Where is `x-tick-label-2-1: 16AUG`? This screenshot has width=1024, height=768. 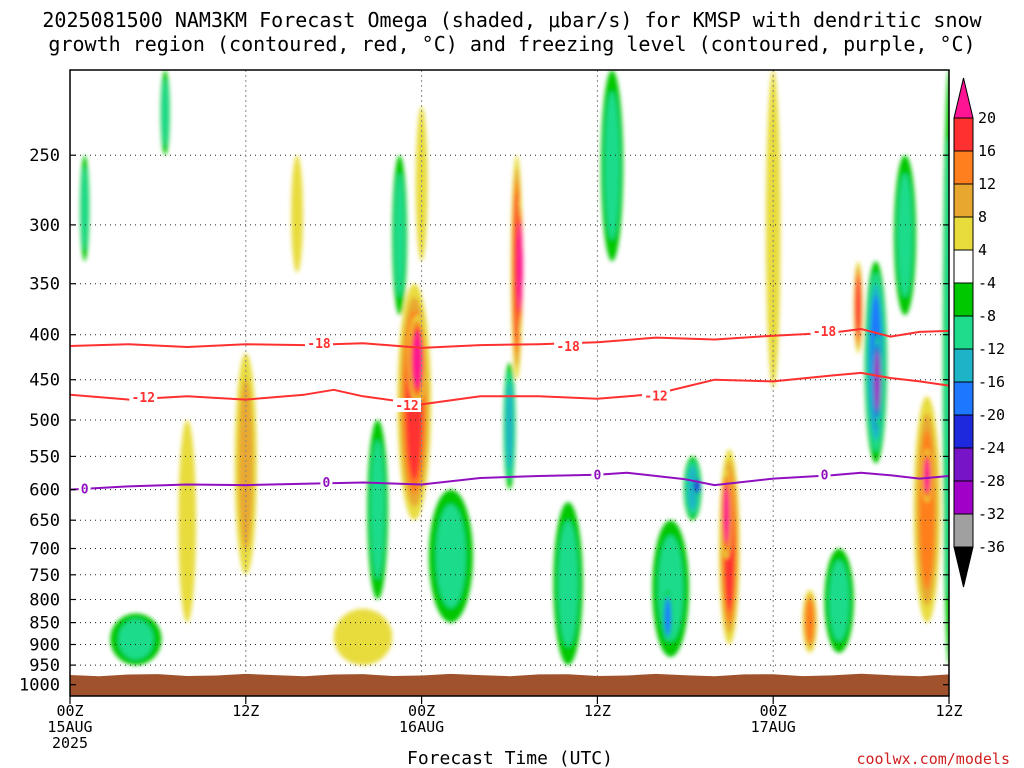
x-tick-label-2-1: 16AUG is located at coordinates (421, 727).